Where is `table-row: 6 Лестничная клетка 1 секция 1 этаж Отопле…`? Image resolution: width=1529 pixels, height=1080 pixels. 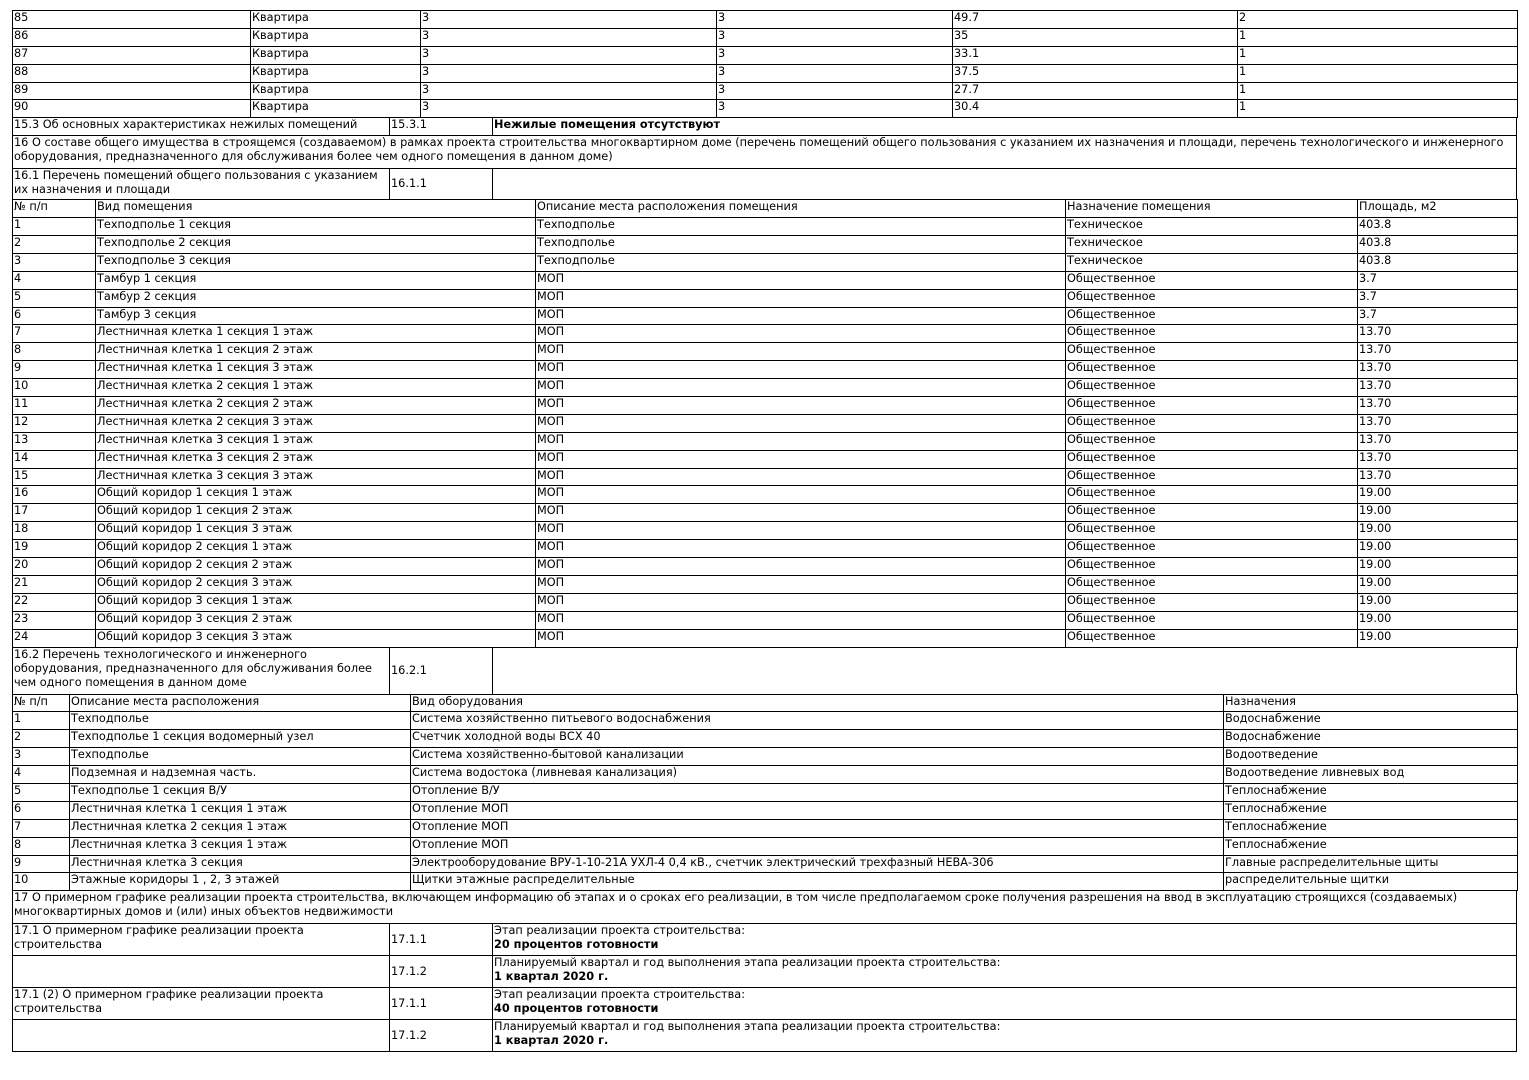
table-row: 6 Лестничная клетка 1 секция 1 этаж Отопле… is located at coordinates (765, 810).